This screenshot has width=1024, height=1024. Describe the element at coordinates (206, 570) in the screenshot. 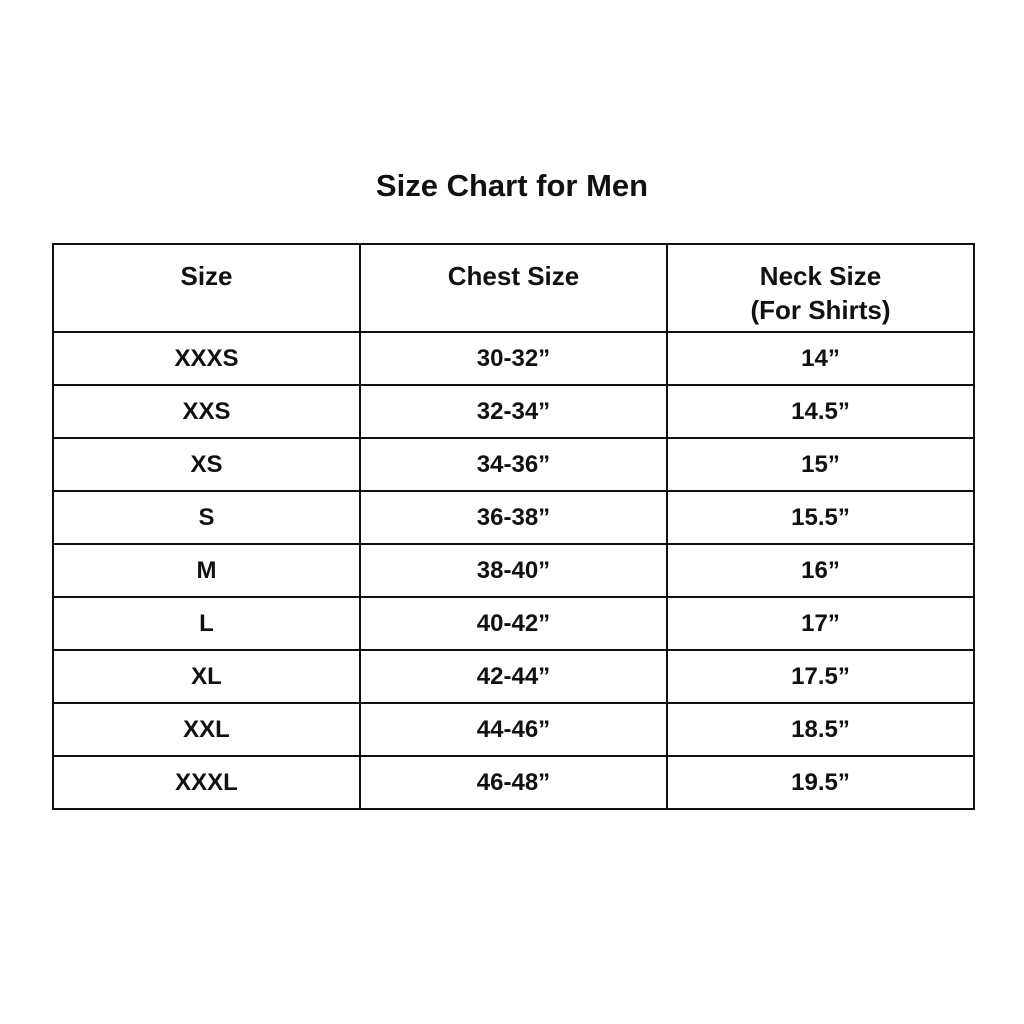

I see `size-cell: M` at that location.